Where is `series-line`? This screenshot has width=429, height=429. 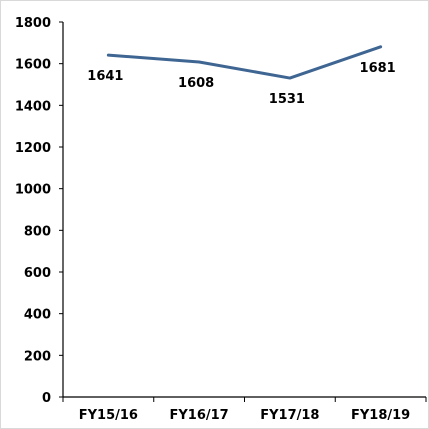
series-line is located at coordinates (244, 62).